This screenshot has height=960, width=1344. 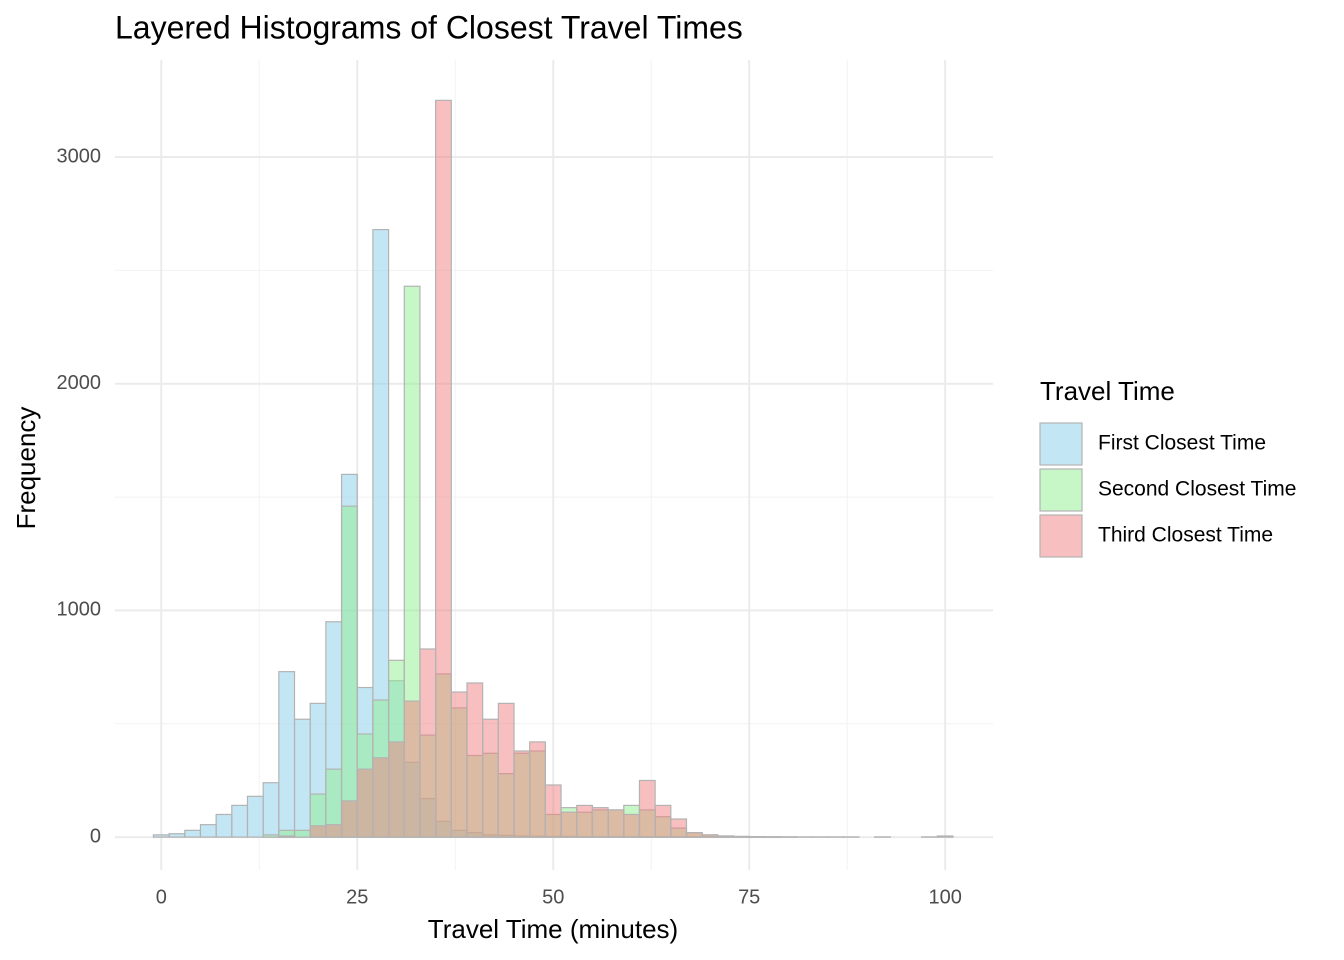 I want to click on x-tick-label: 50, so click(x=553, y=897).